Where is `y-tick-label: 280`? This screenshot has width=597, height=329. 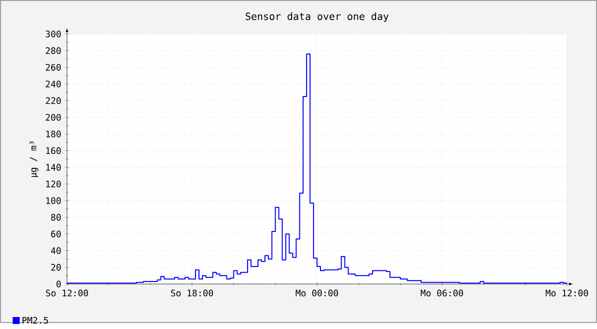
y-tick-label: 280 is located at coordinates (53, 50).